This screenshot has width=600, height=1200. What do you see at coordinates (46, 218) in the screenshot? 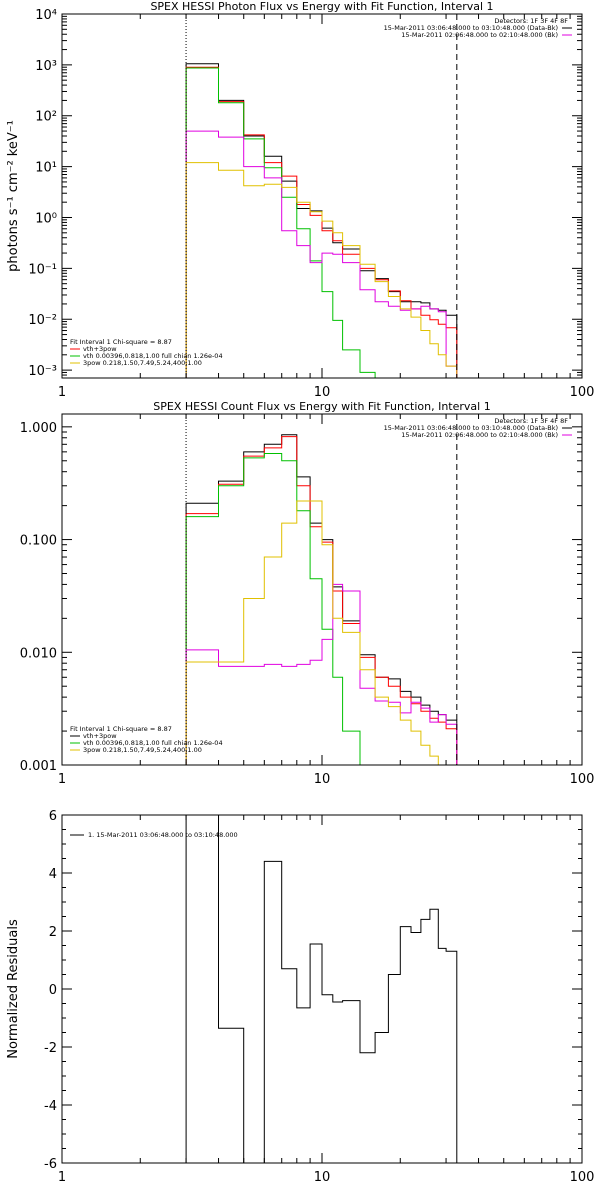
I see `y-tick-label: 10⁰` at bounding box center [46, 218].